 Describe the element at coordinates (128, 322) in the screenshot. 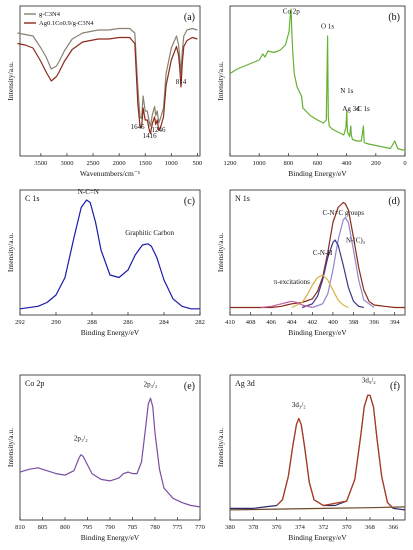

I see `x-tick-label: 286` at that location.